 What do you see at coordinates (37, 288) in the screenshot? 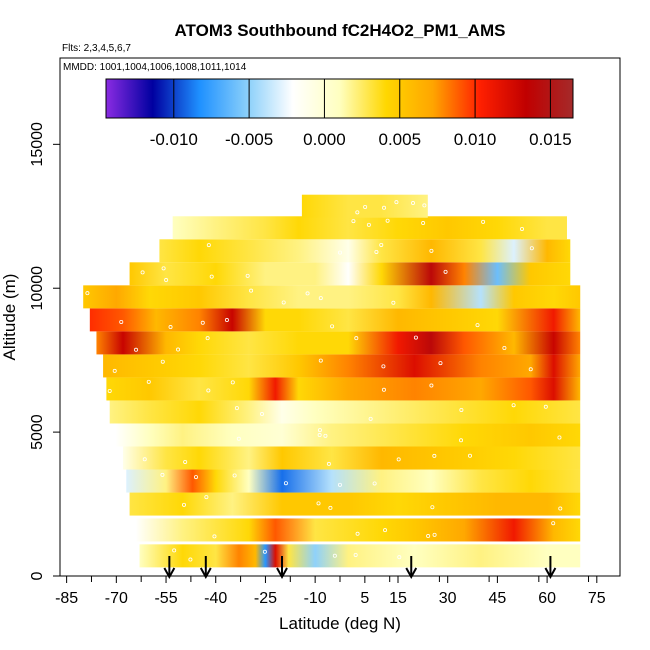
I see `y-tick-label: 10000` at bounding box center [37, 288].